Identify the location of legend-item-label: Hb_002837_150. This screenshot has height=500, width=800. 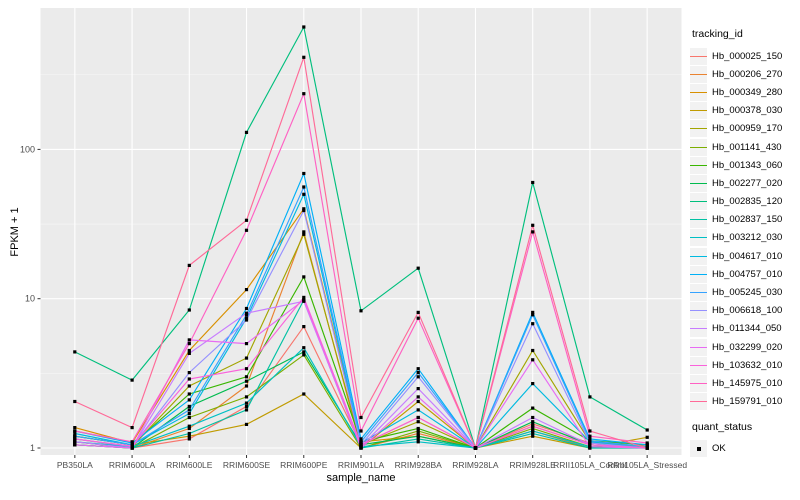
(747, 220).